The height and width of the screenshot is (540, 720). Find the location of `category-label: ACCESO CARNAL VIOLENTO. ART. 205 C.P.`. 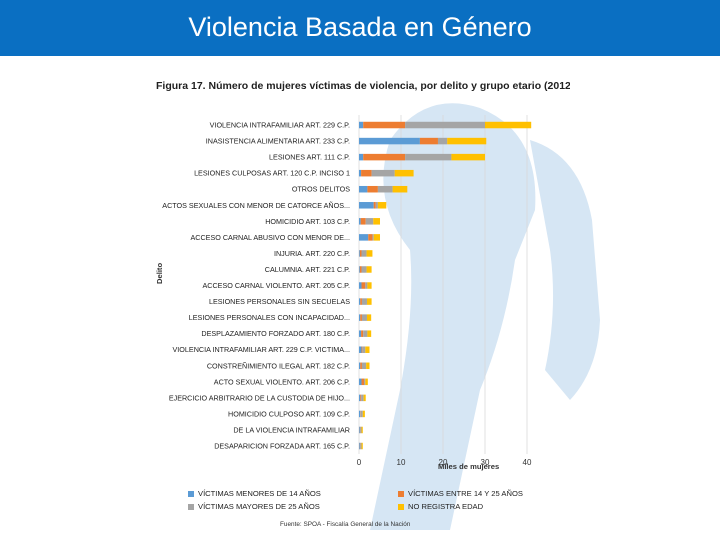

category-label: ACCESO CARNAL VIOLENTO. ART. 205 C.P. is located at coordinates (276, 285).